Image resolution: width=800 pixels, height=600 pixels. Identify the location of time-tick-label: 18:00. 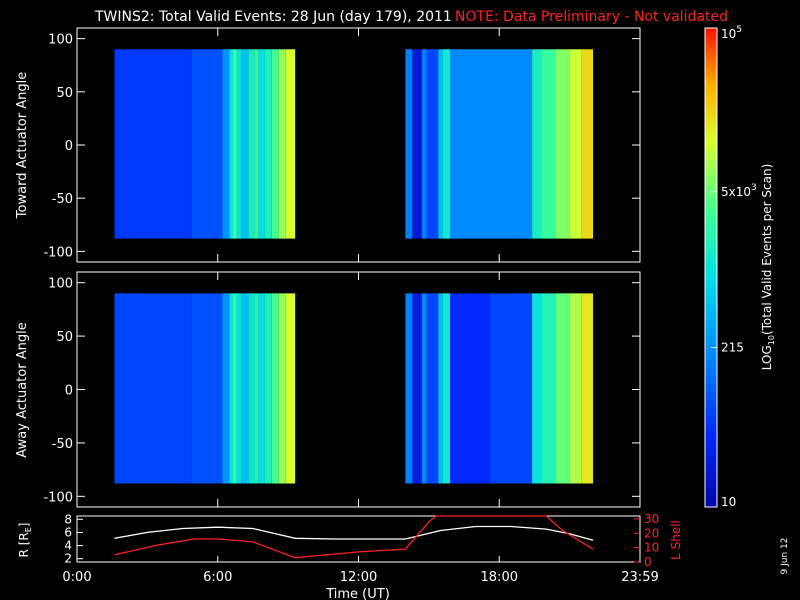
(499, 577).